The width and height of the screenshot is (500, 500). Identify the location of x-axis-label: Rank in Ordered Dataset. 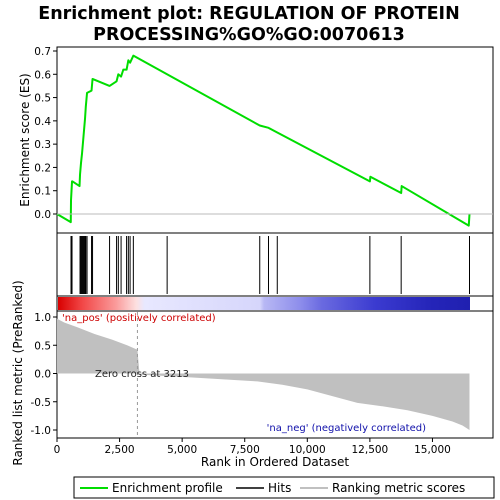
(275, 462).